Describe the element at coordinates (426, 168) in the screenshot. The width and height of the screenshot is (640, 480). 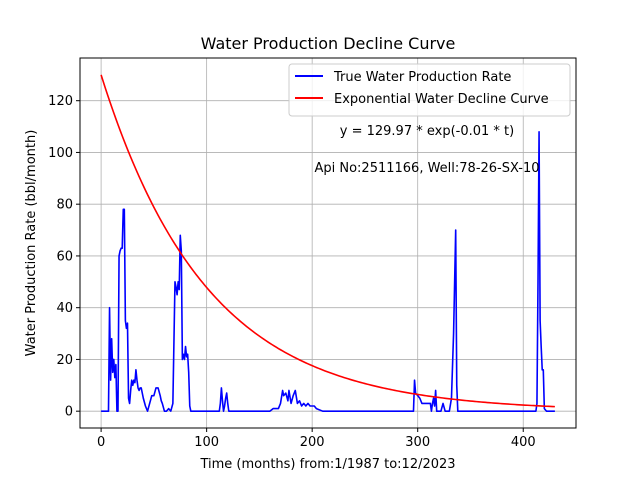
I see `well-annotation: Api No:2511166, Well:78-26-SX-10` at that location.